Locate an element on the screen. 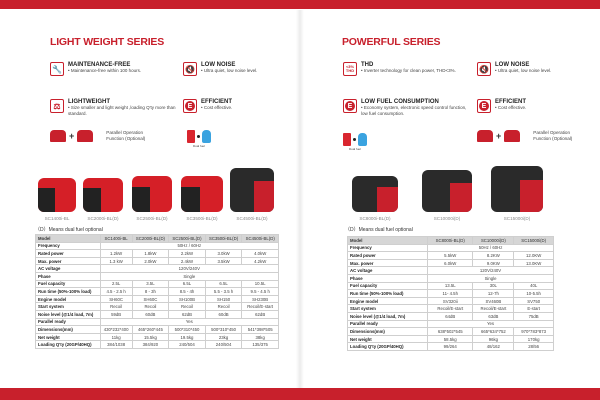 Image resolution: width=600 pixels, height=400 pixels. table-cell: Yes is located at coordinates (490, 324).